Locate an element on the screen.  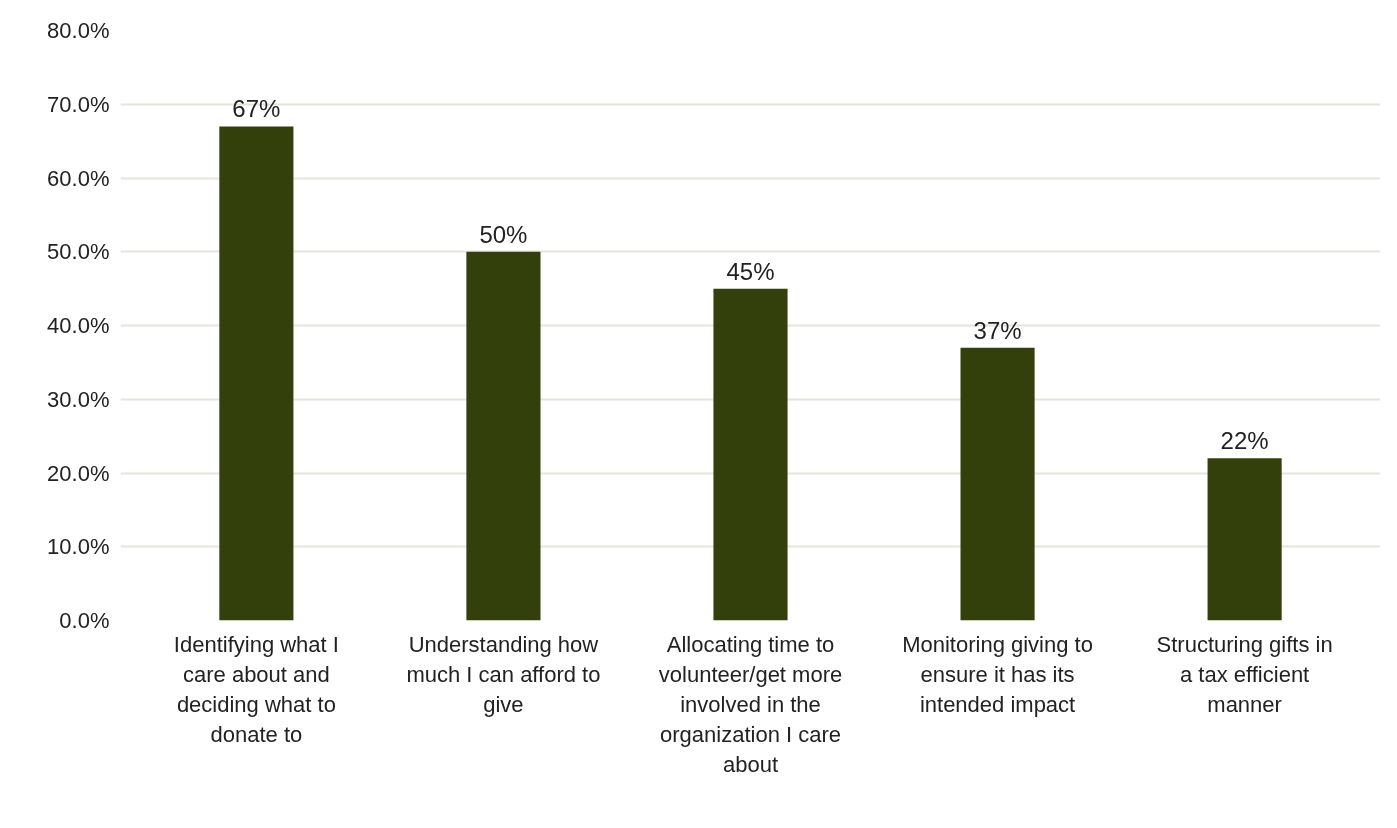
x-tick-label: Allocating time to volunteer/get more involved in the organization I care about is located at coordinates (750, 704).